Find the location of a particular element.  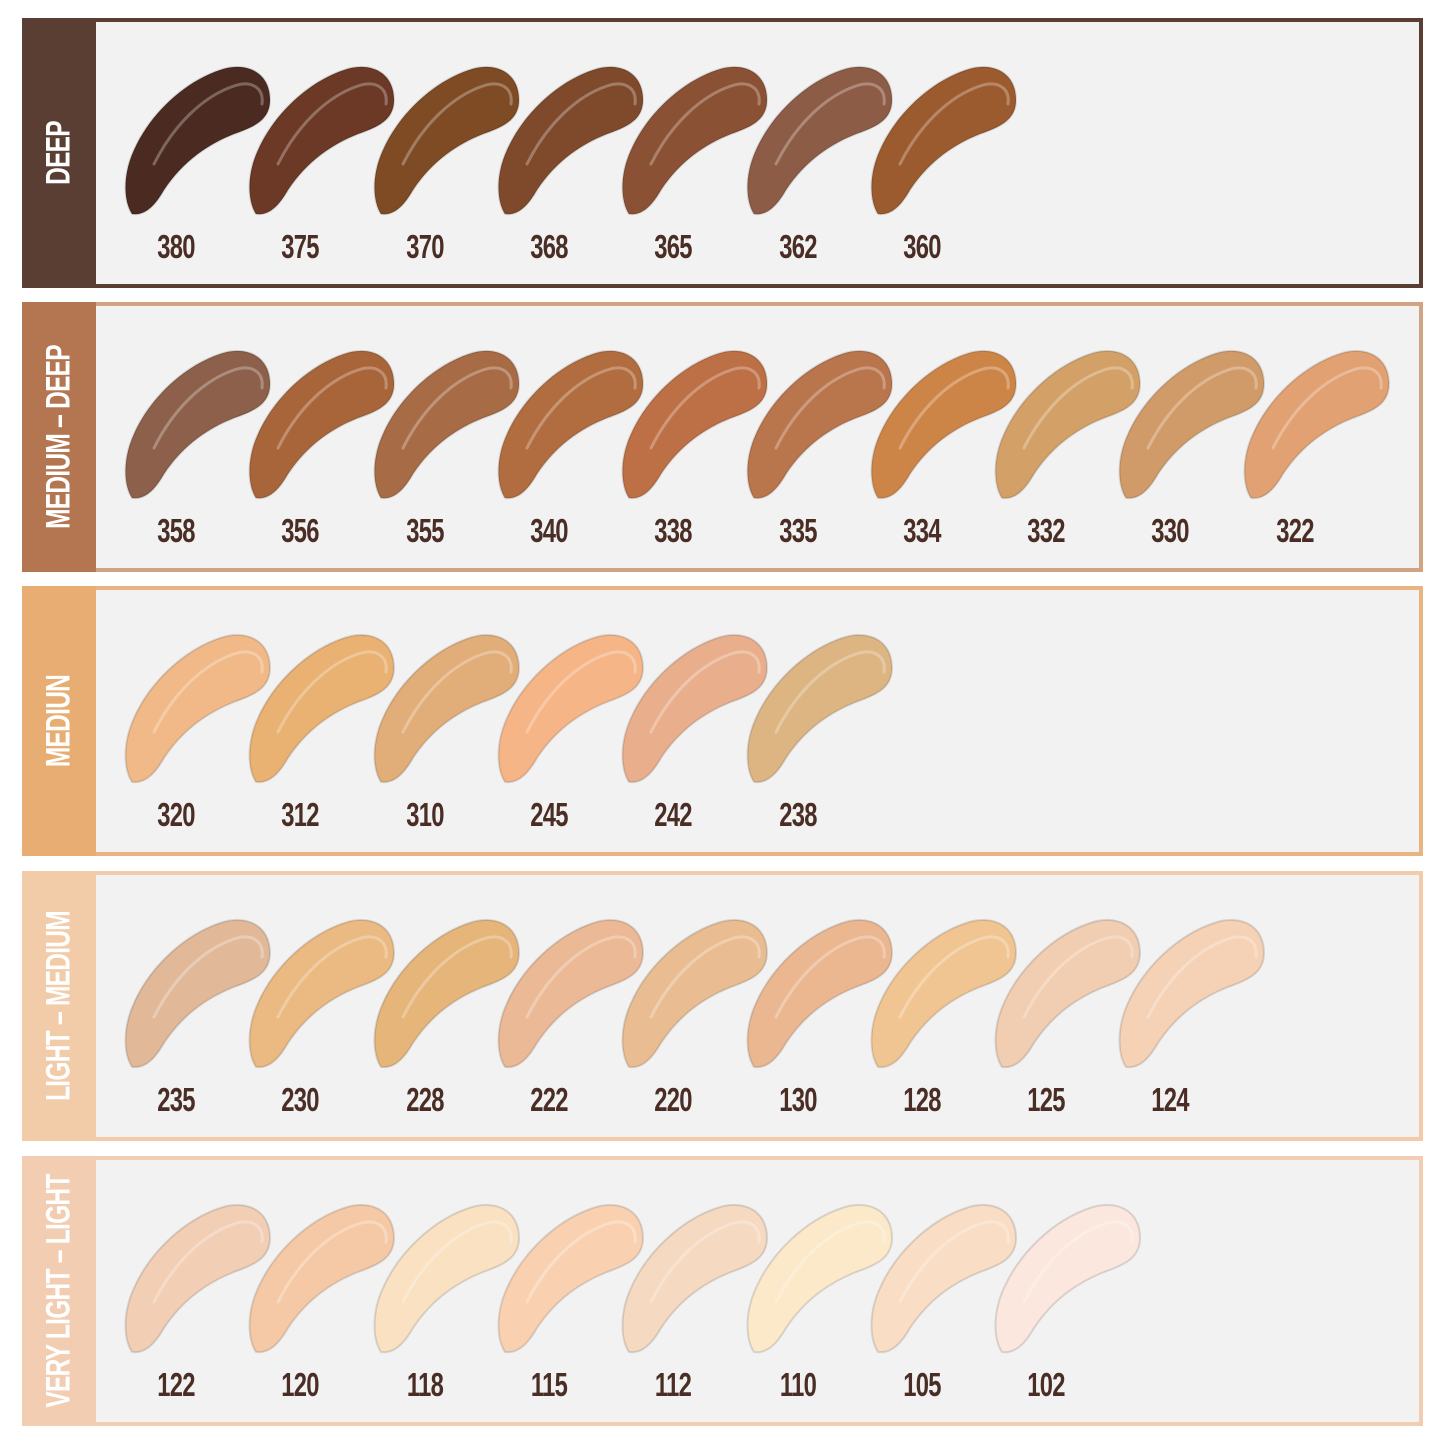

shade-number: 320 is located at coordinates (176, 814).